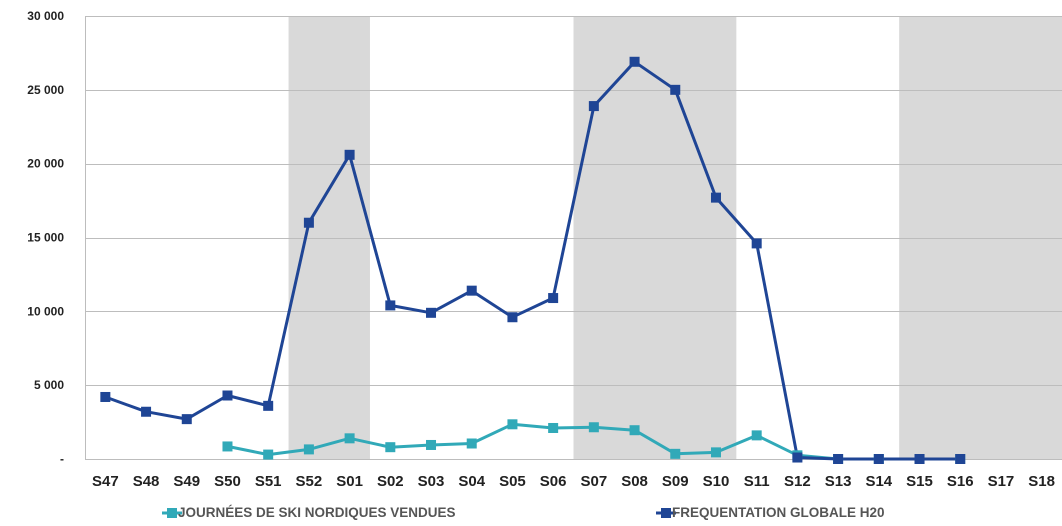  What do you see at coordinates (45, 16) in the screenshot?
I see `y-tick-label: 30 000` at bounding box center [45, 16].